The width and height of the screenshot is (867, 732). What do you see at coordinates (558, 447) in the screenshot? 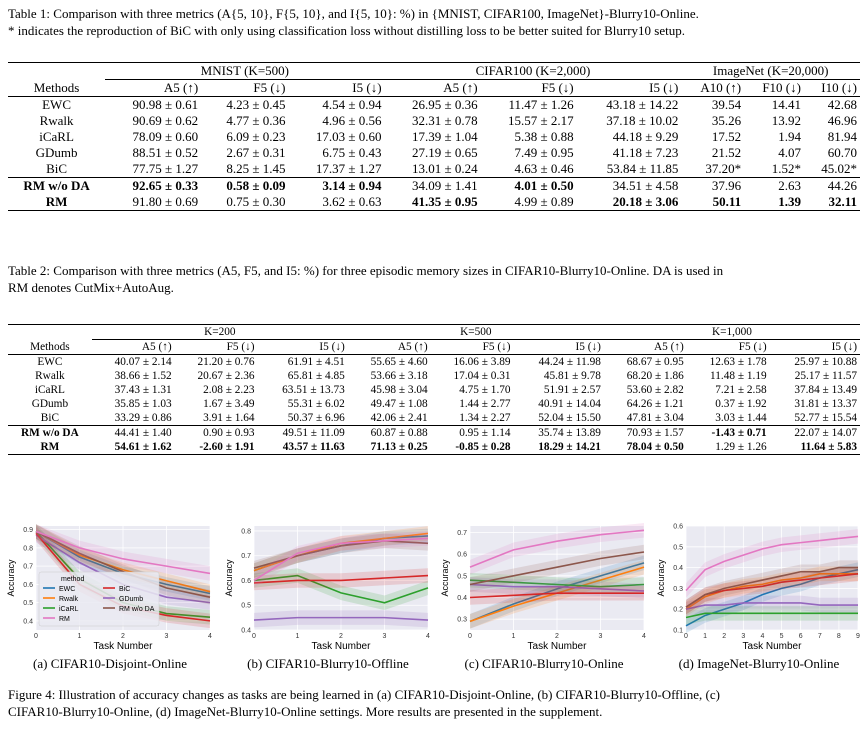
I see `table-cell: 18.29 ± 14.21` at bounding box center [558, 447].